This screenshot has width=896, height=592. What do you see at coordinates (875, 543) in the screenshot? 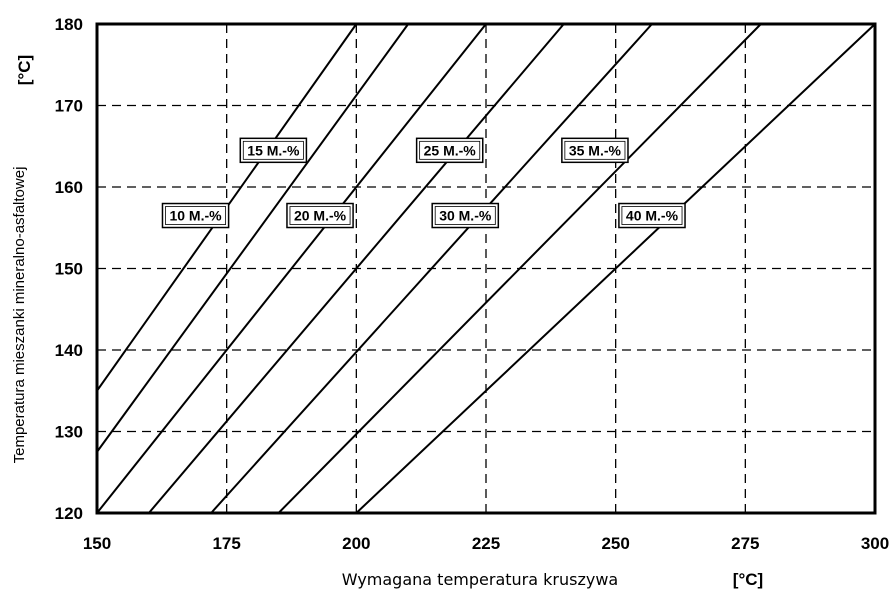
I see `x-tick-label: 300` at bounding box center [875, 543].